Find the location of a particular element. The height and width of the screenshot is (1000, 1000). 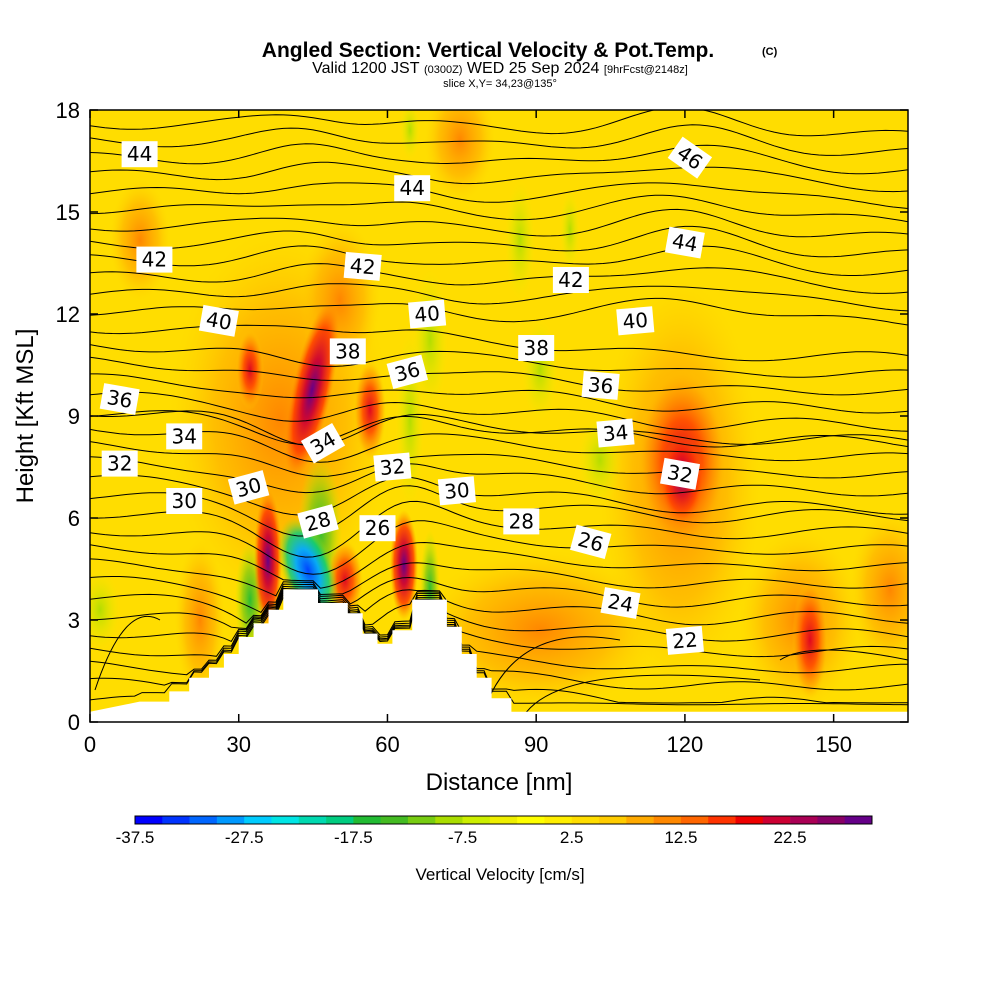

contour-label-text: 28 is located at coordinates (521, 521).